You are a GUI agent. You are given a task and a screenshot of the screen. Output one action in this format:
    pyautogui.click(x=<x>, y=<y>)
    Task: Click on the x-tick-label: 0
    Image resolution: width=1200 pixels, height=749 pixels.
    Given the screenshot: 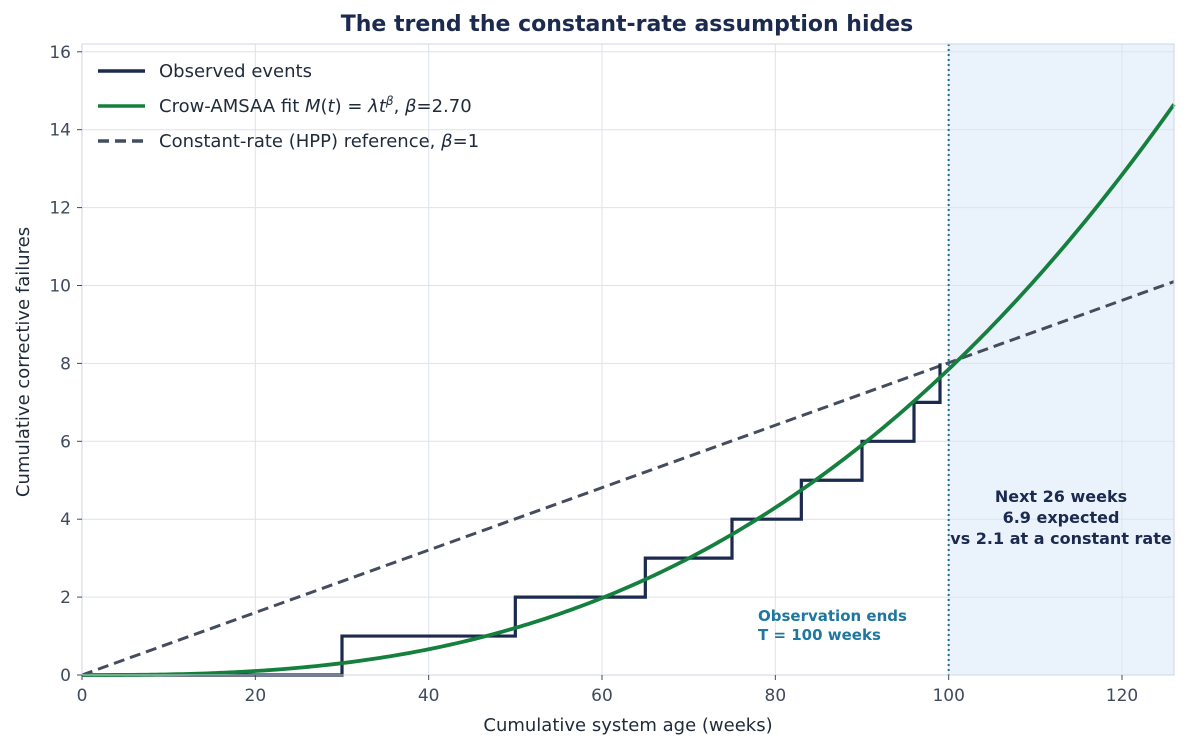 What is the action you would take?
    pyautogui.click(x=82, y=696)
    